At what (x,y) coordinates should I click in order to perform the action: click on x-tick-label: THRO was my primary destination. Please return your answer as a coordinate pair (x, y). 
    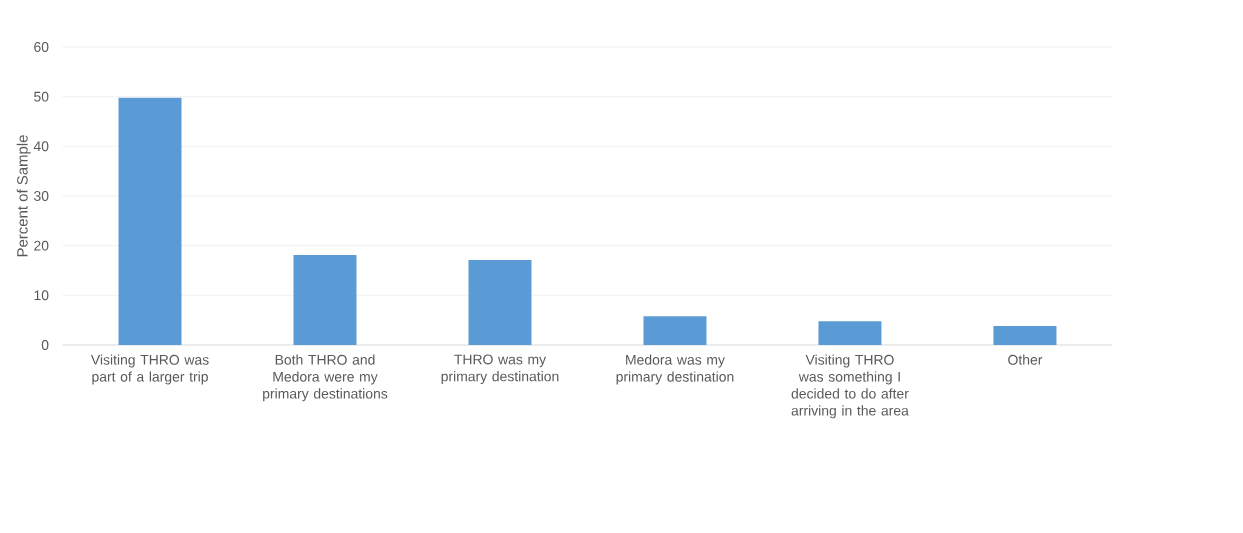
    Looking at the image, I should click on (500, 369).